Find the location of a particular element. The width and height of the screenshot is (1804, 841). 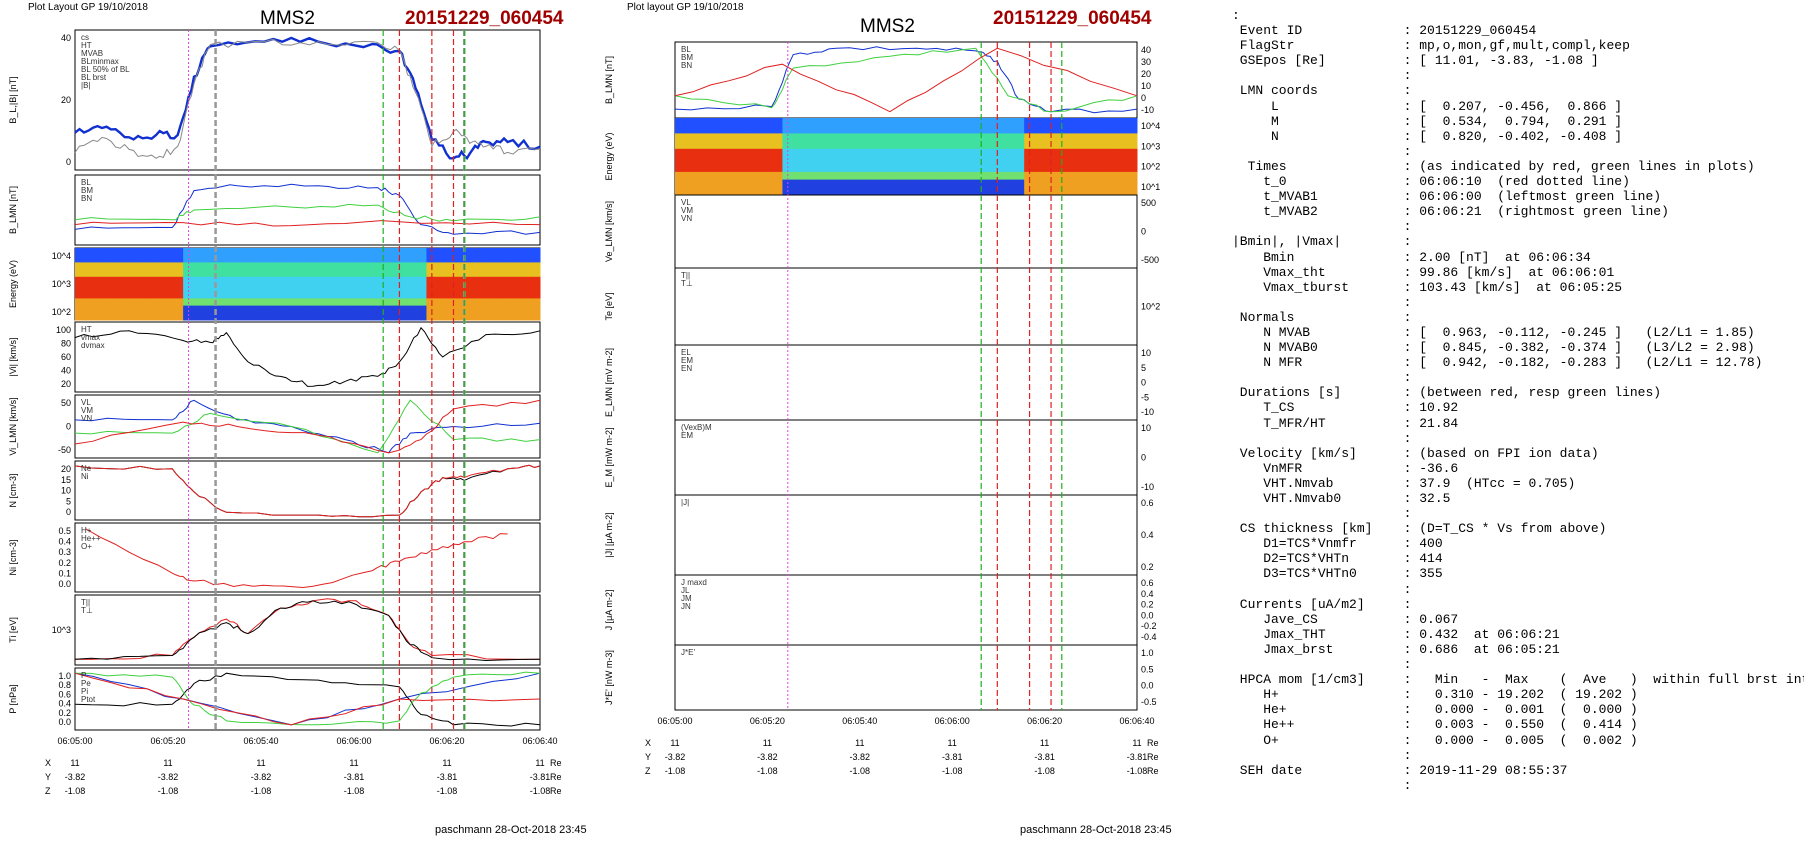

legend-entry: T⊥ is located at coordinates (687, 283).